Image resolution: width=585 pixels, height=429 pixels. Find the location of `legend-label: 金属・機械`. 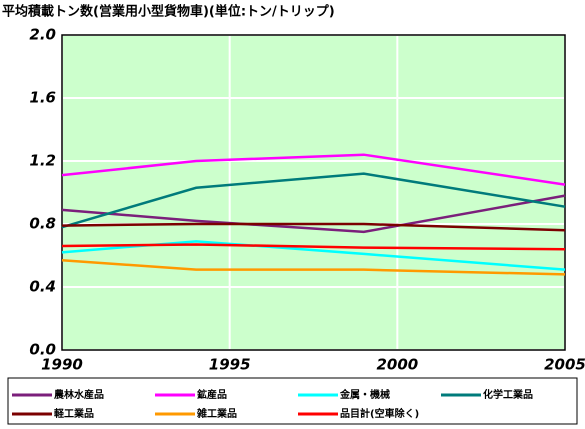

legend-label: 金属・機械 is located at coordinates (364, 394).